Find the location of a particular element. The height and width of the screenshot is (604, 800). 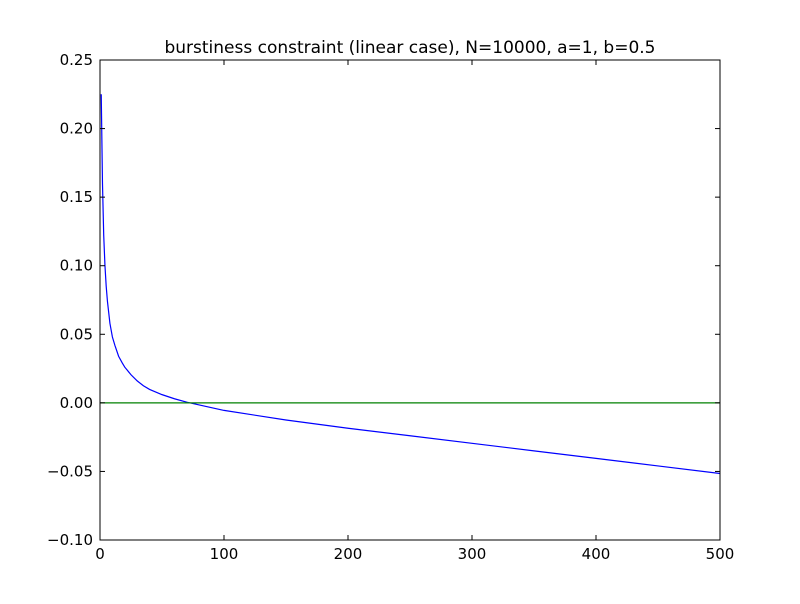

y-tick-label: 0.25 is located at coordinates (76, 60).